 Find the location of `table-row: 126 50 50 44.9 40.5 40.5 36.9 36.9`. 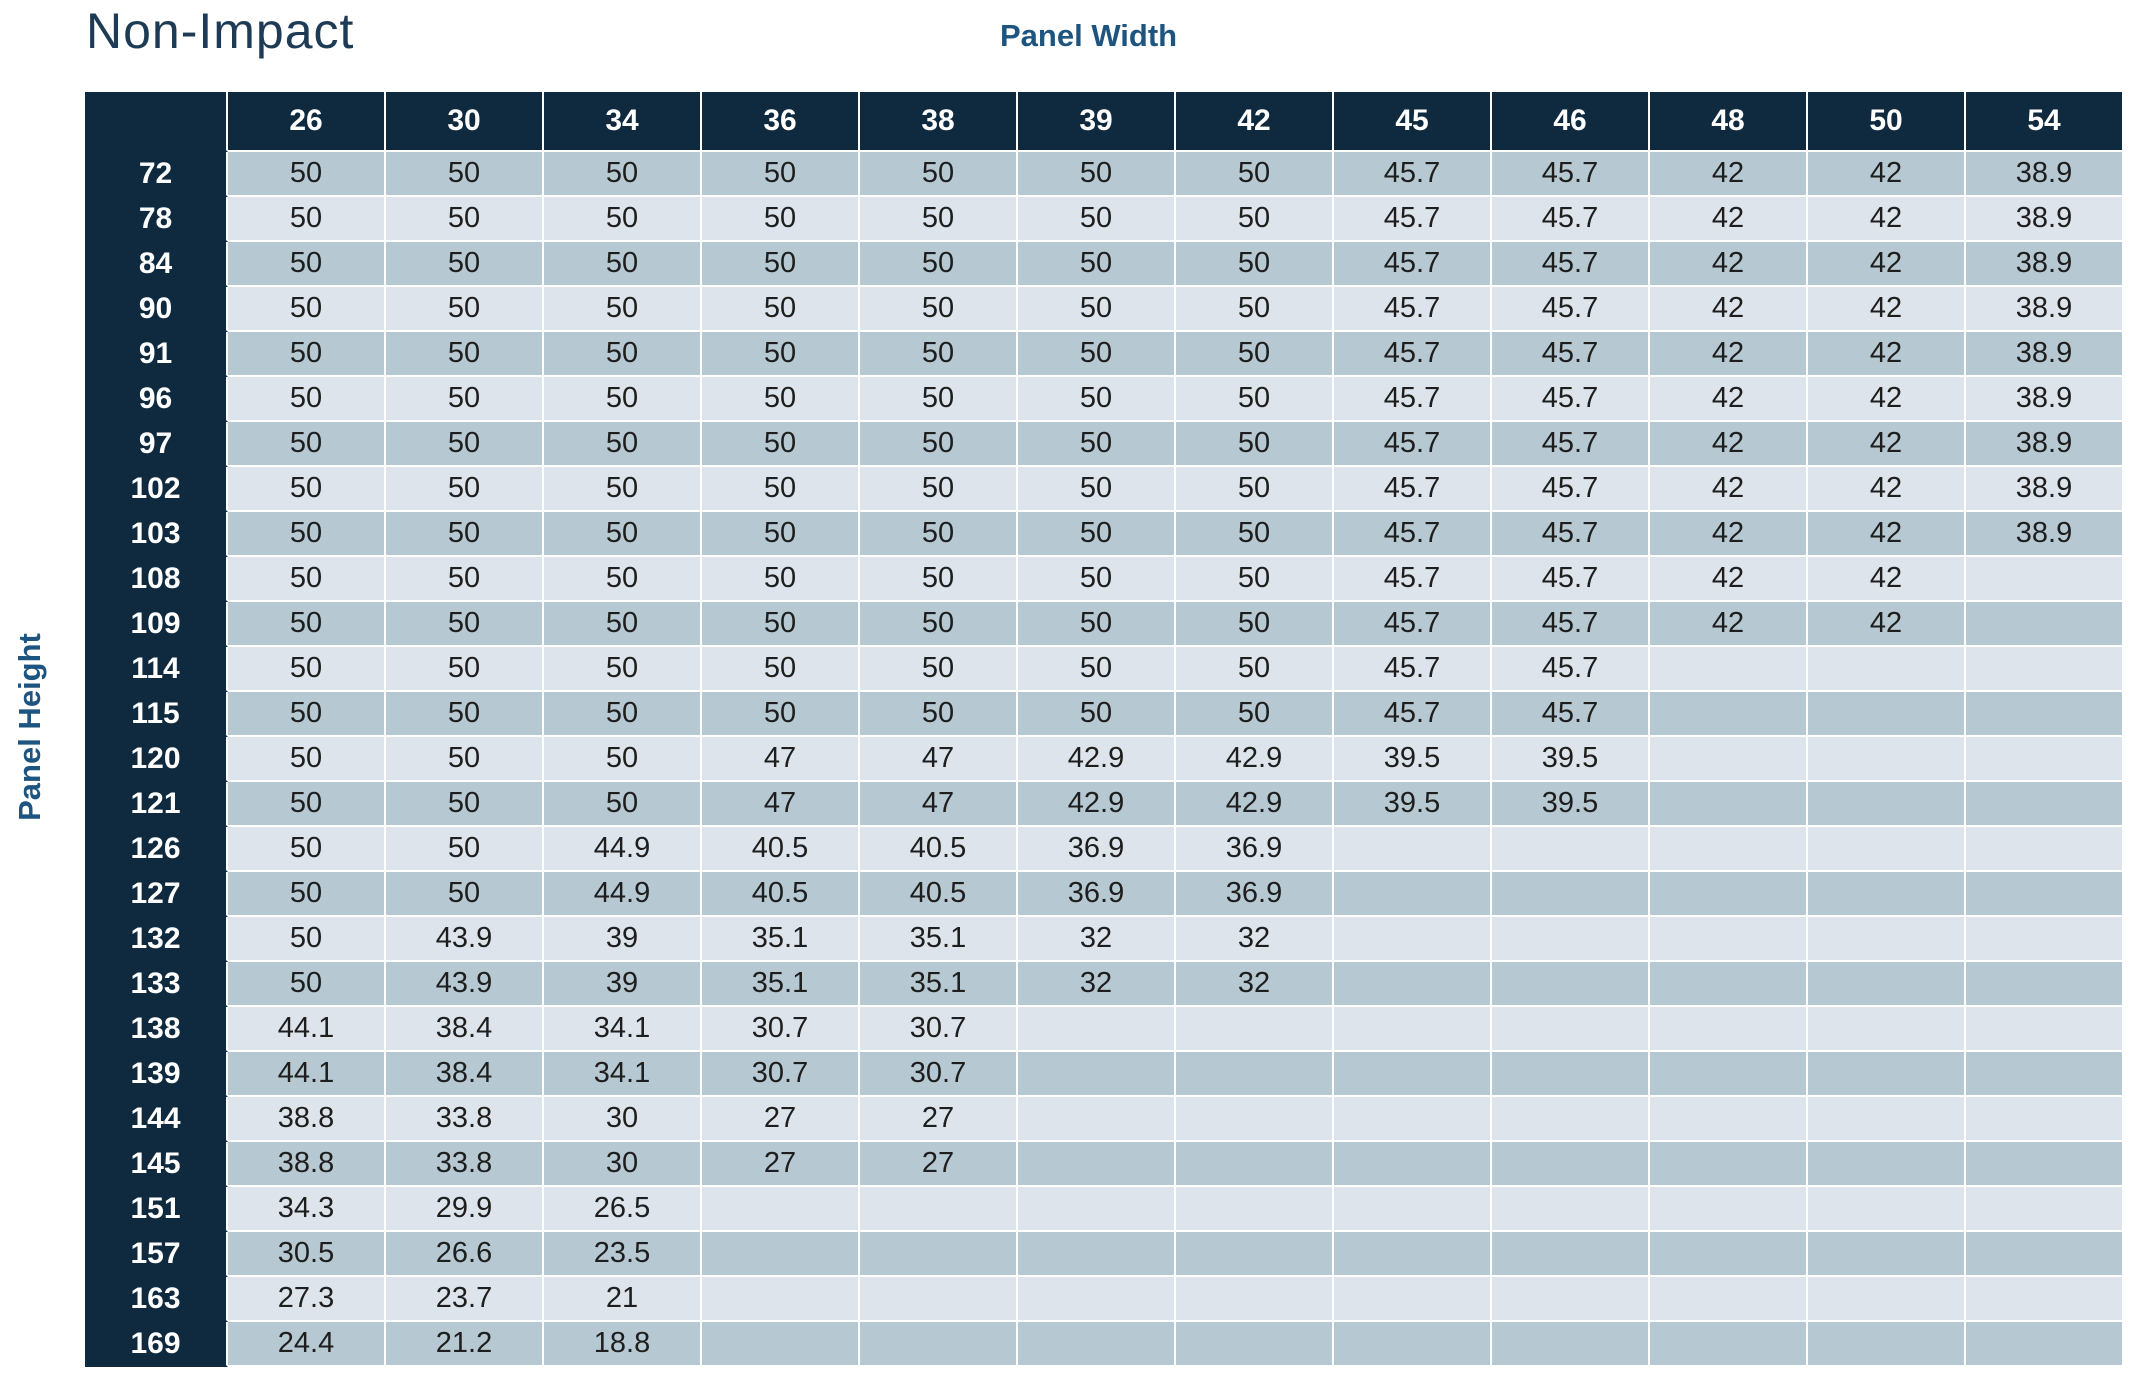

table-row: 126 50 50 44.9 40.5 40.5 36.9 36.9 is located at coordinates (1104, 849).